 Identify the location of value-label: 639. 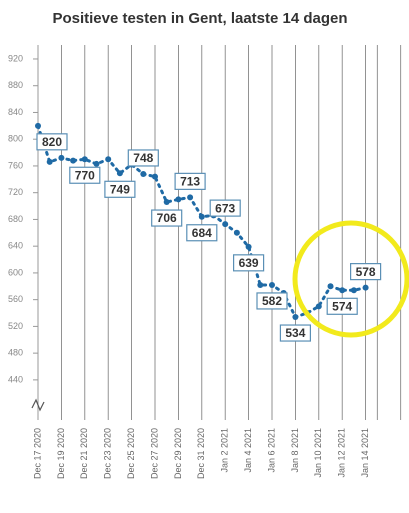
(249, 263).